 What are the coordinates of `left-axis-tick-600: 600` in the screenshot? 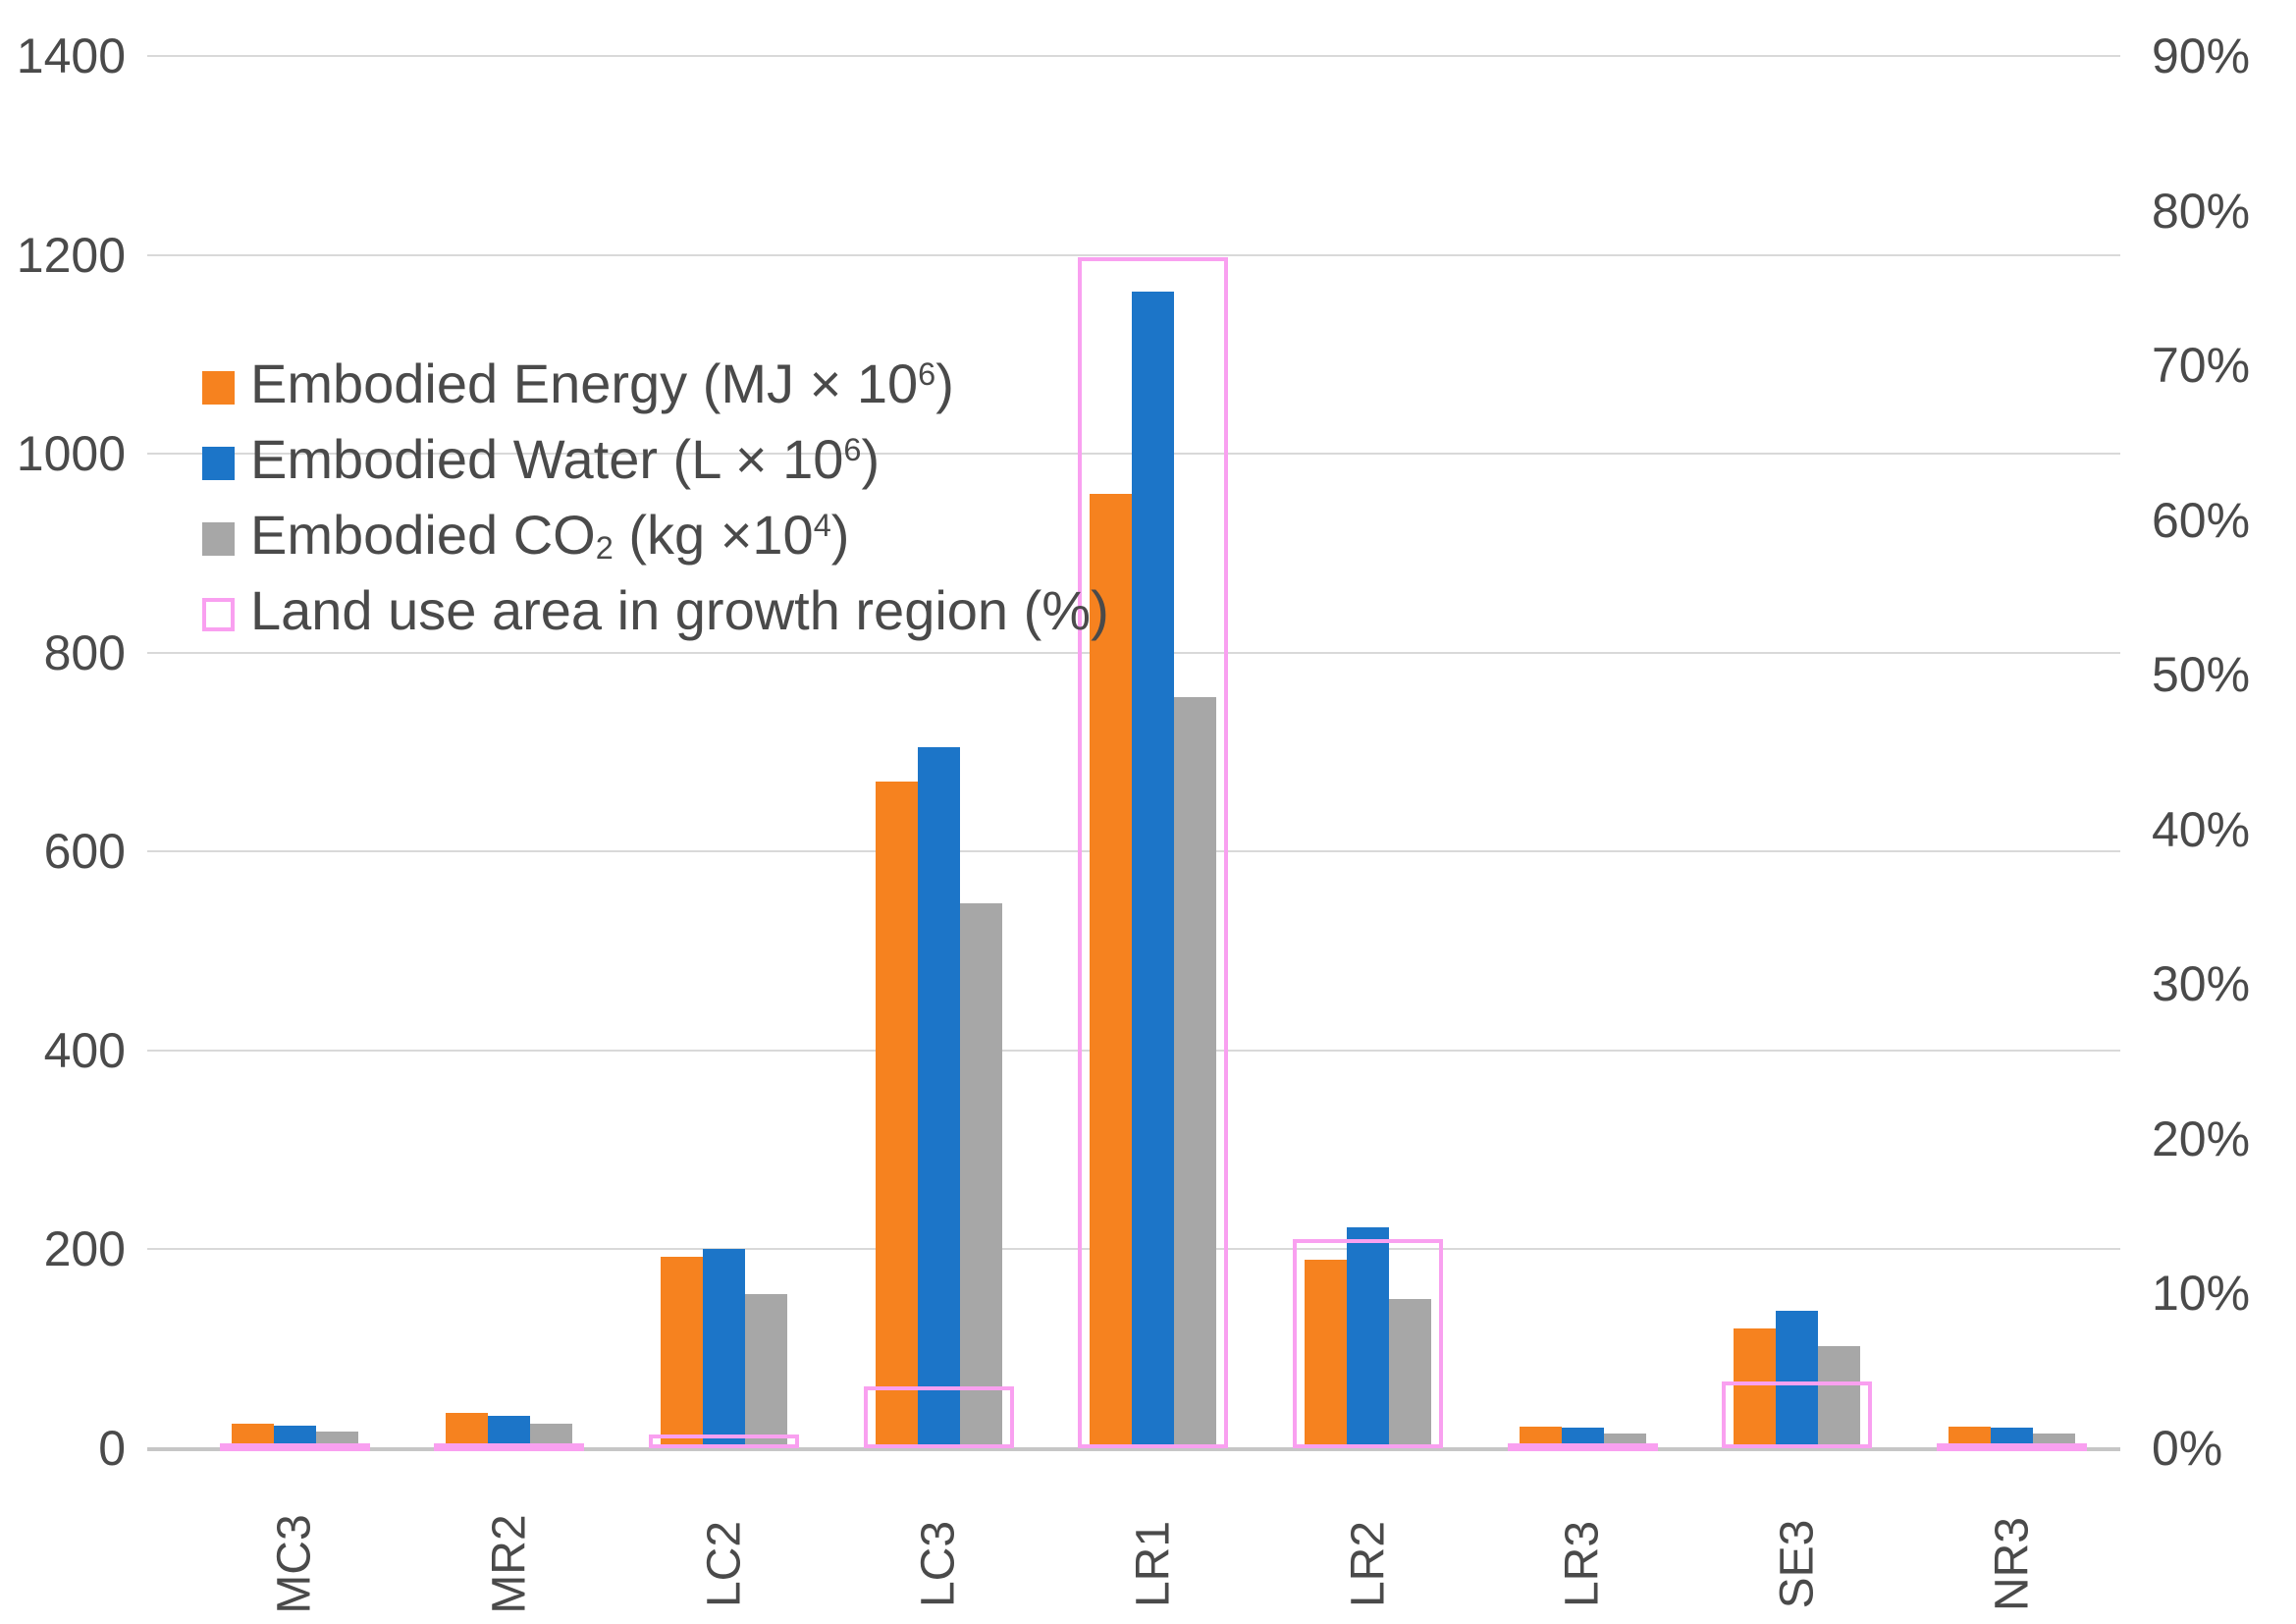 It's located at (84, 852).